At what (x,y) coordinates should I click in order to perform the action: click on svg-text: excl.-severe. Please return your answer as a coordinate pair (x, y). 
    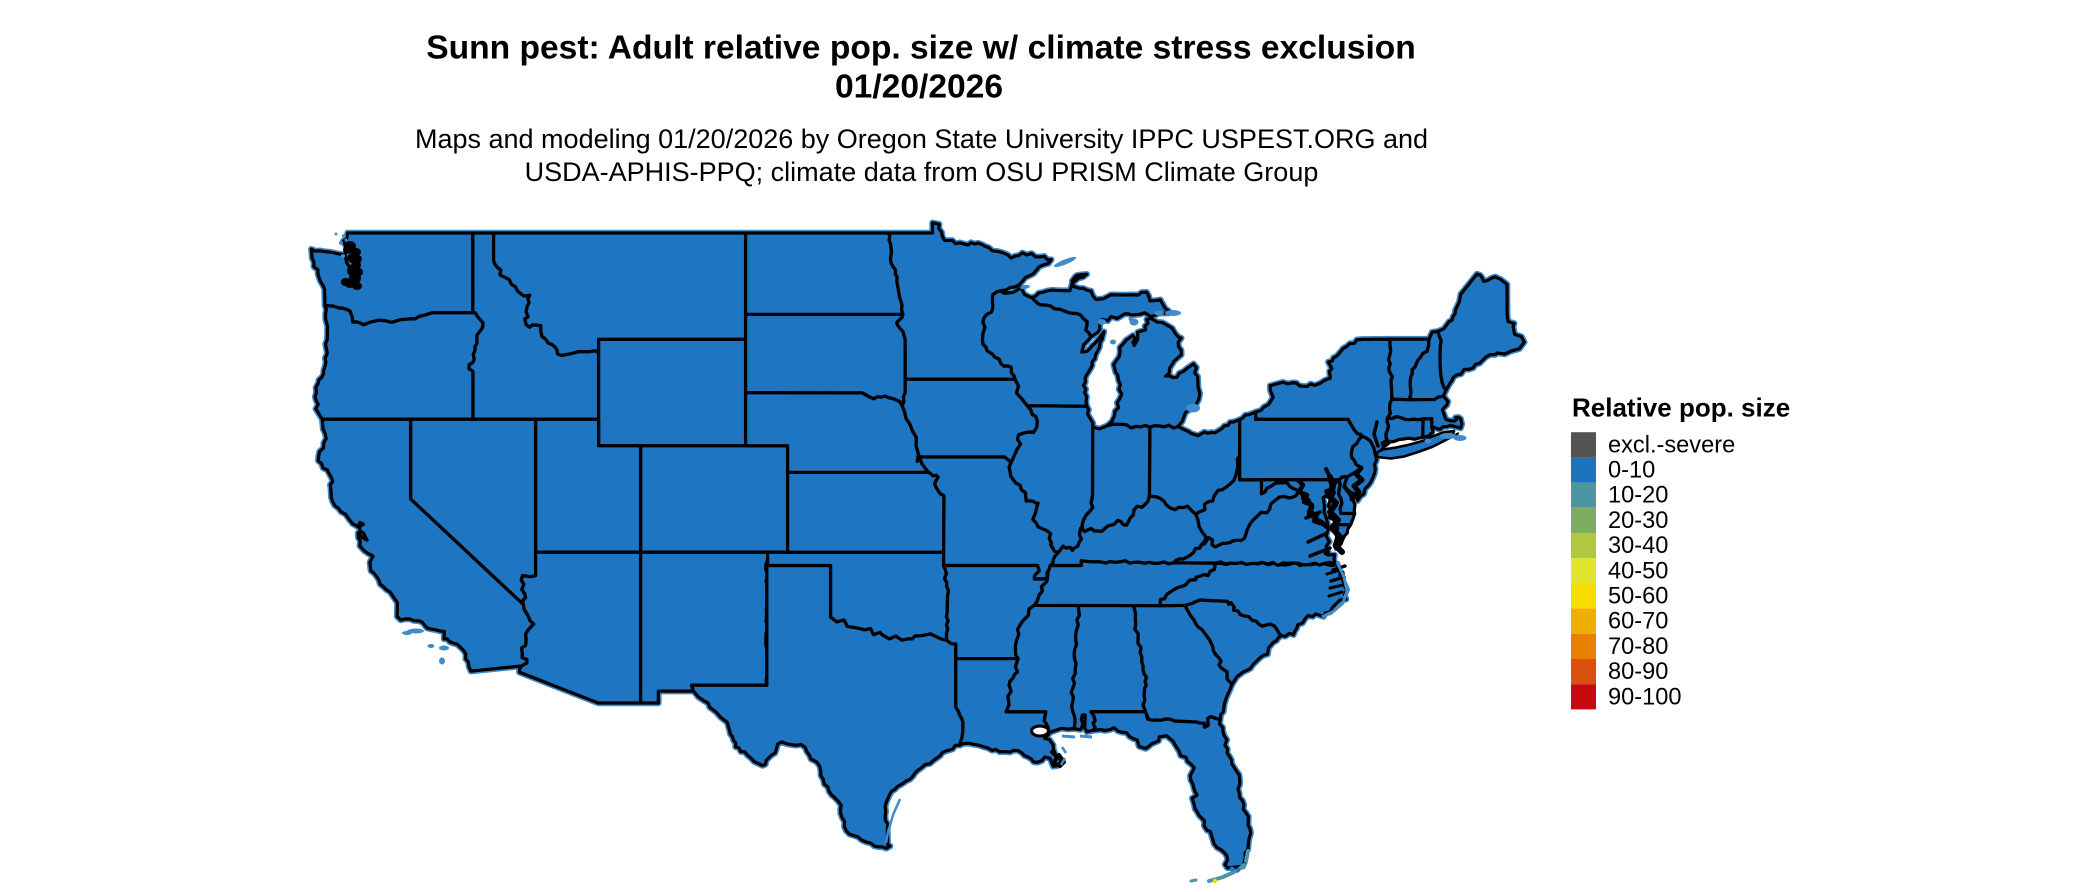
    Looking at the image, I should click on (1671, 445).